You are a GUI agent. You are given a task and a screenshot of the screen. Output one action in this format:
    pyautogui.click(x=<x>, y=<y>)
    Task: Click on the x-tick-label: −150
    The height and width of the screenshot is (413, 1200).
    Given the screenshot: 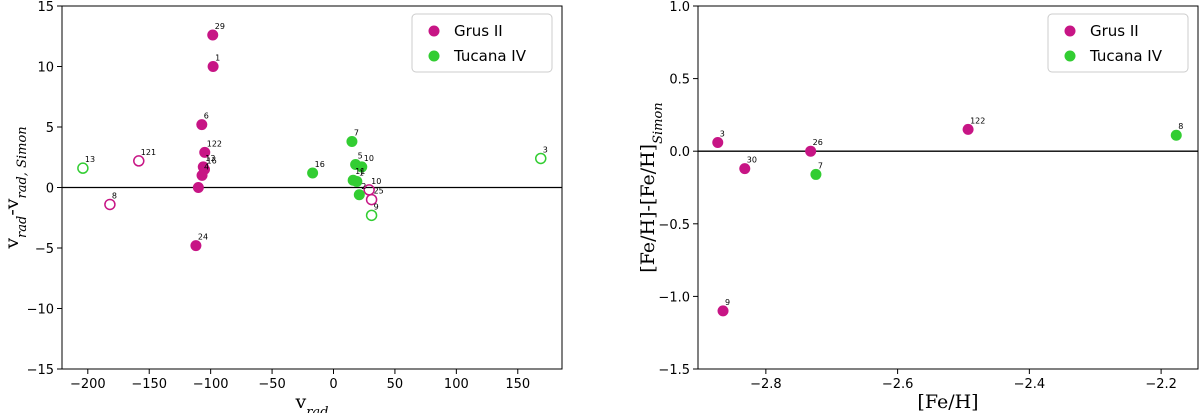 What is the action you would take?
    pyautogui.click(x=149, y=384)
    